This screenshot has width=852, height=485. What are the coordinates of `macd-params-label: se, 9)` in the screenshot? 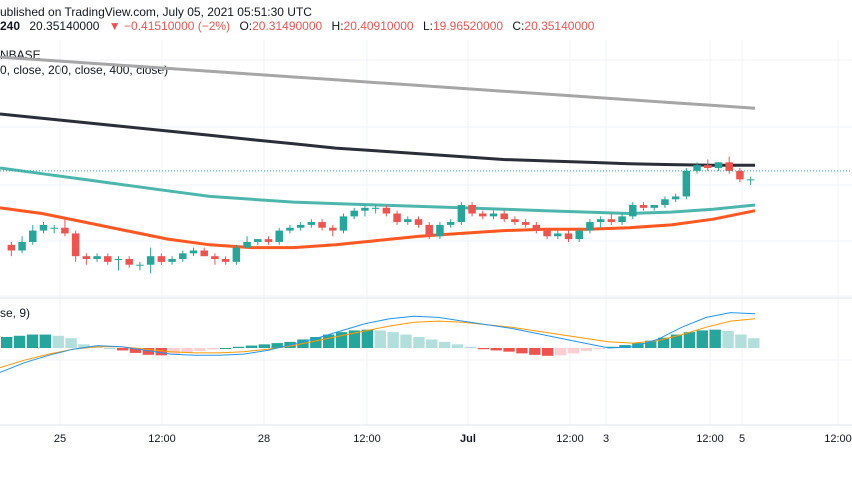 It's located at (15, 313).